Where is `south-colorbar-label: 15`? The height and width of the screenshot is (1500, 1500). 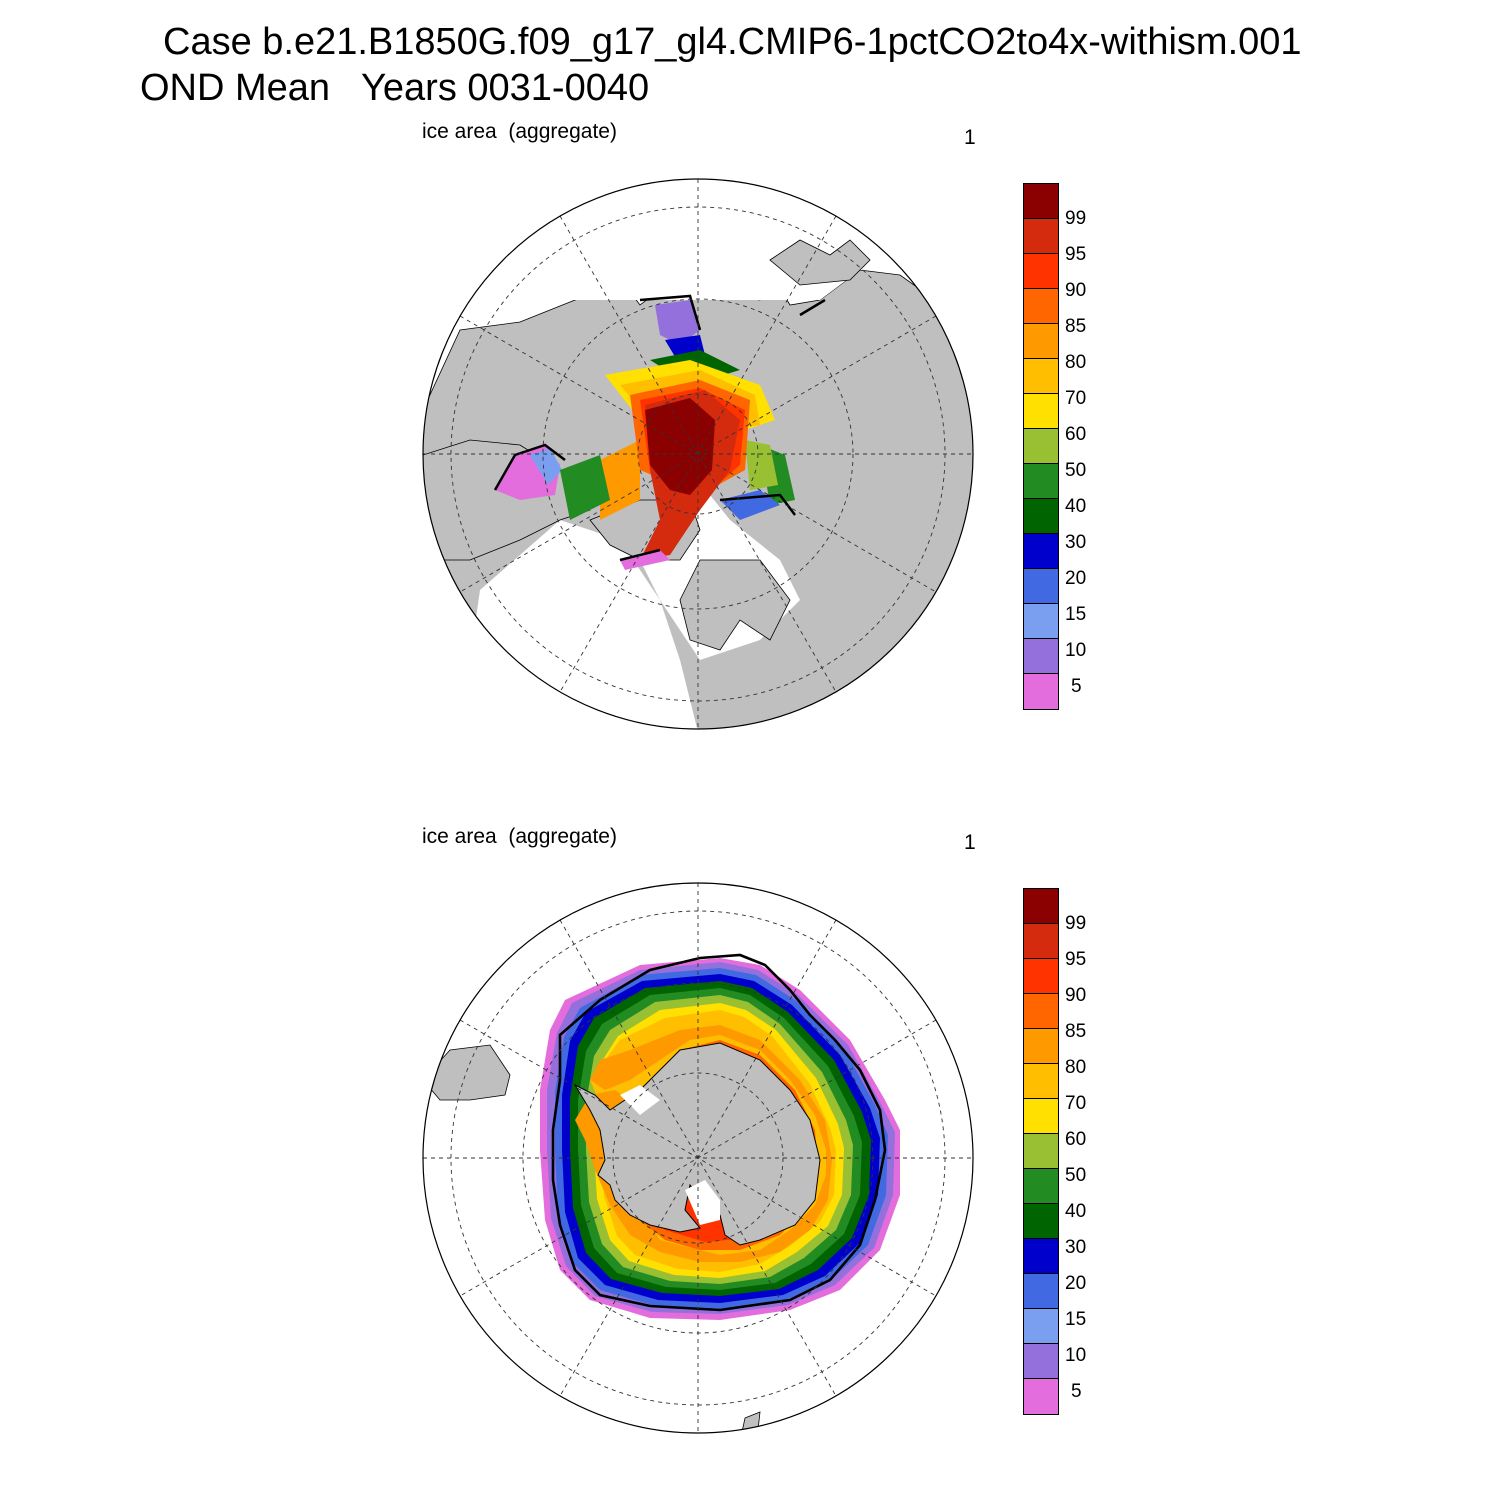 south-colorbar-label: 15 is located at coordinates (1076, 1319).